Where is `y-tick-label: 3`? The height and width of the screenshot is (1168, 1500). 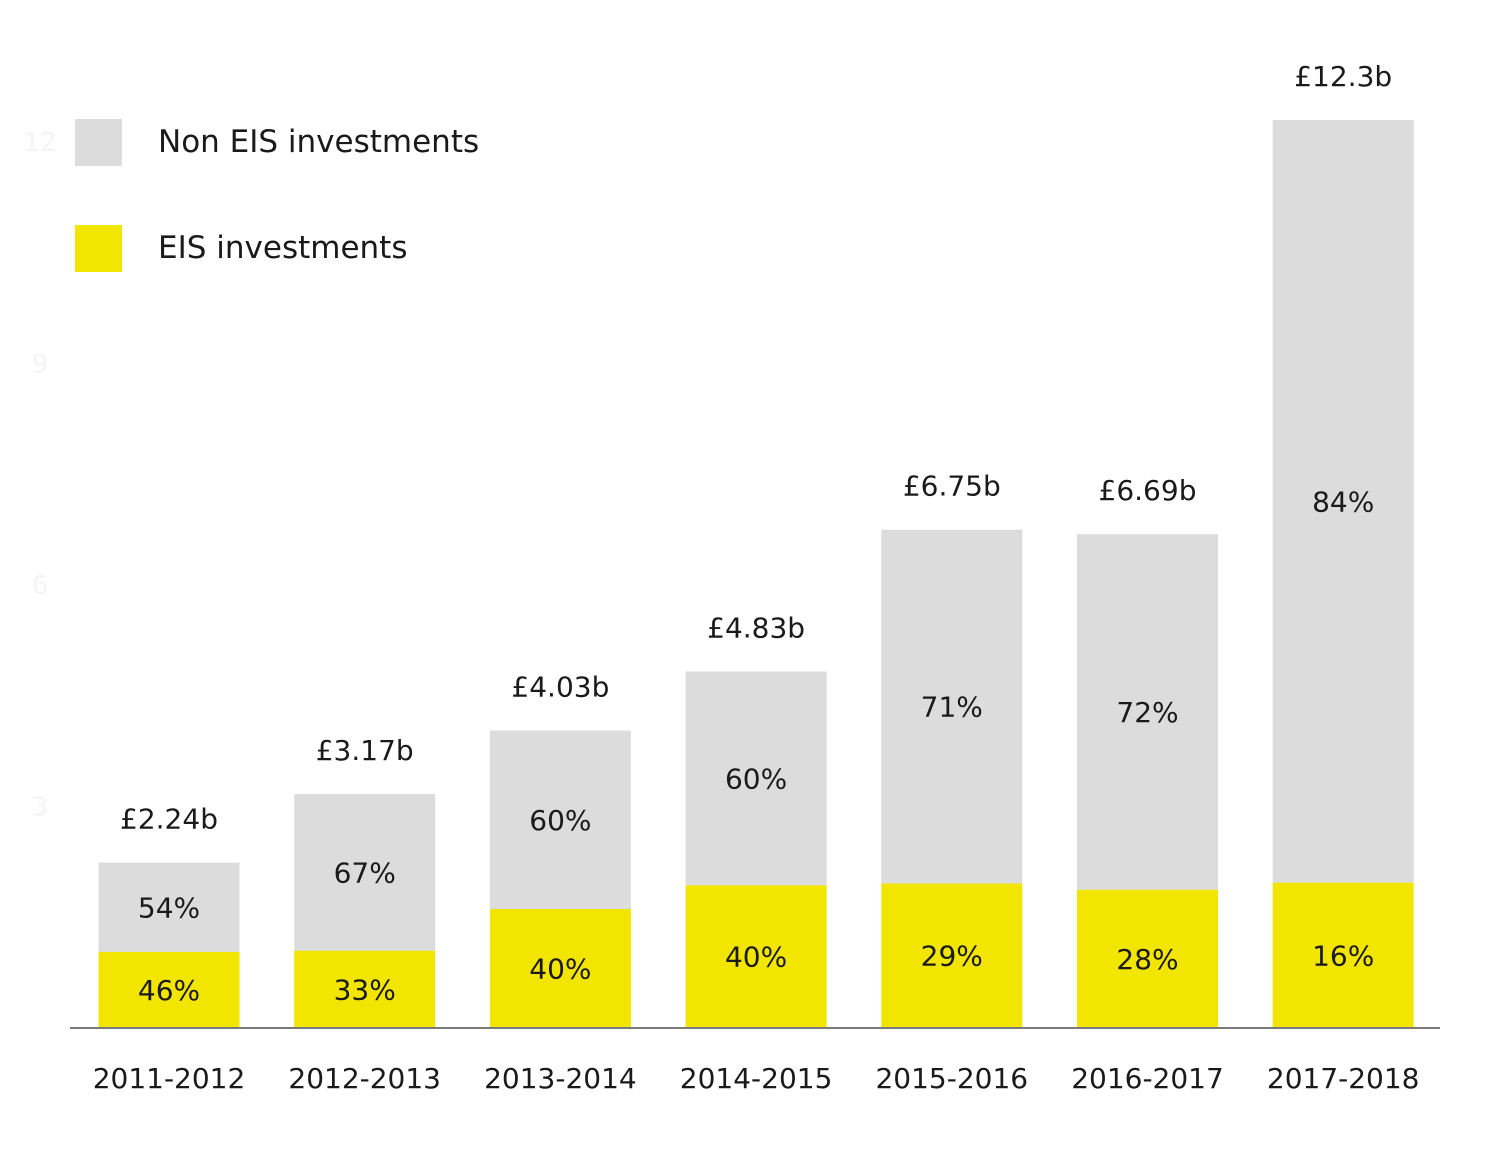
y-tick-label: 3 is located at coordinates (40, 808).